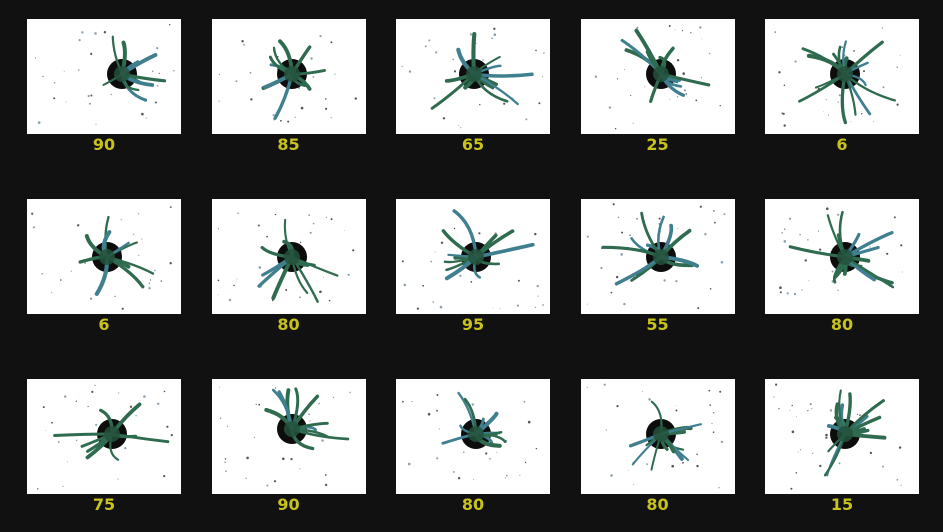  Describe the element at coordinates (473, 324) in the screenshot. I see `plant-score-label: 95` at that location.